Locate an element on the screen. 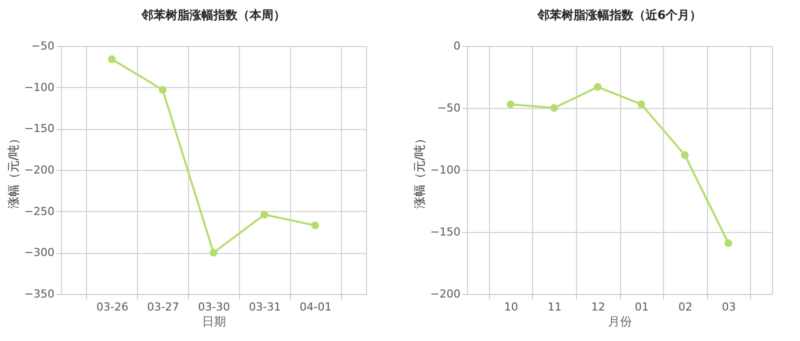 This screenshot has width=800, height=341. y-tick-label: −350 is located at coordinates (39, 294).